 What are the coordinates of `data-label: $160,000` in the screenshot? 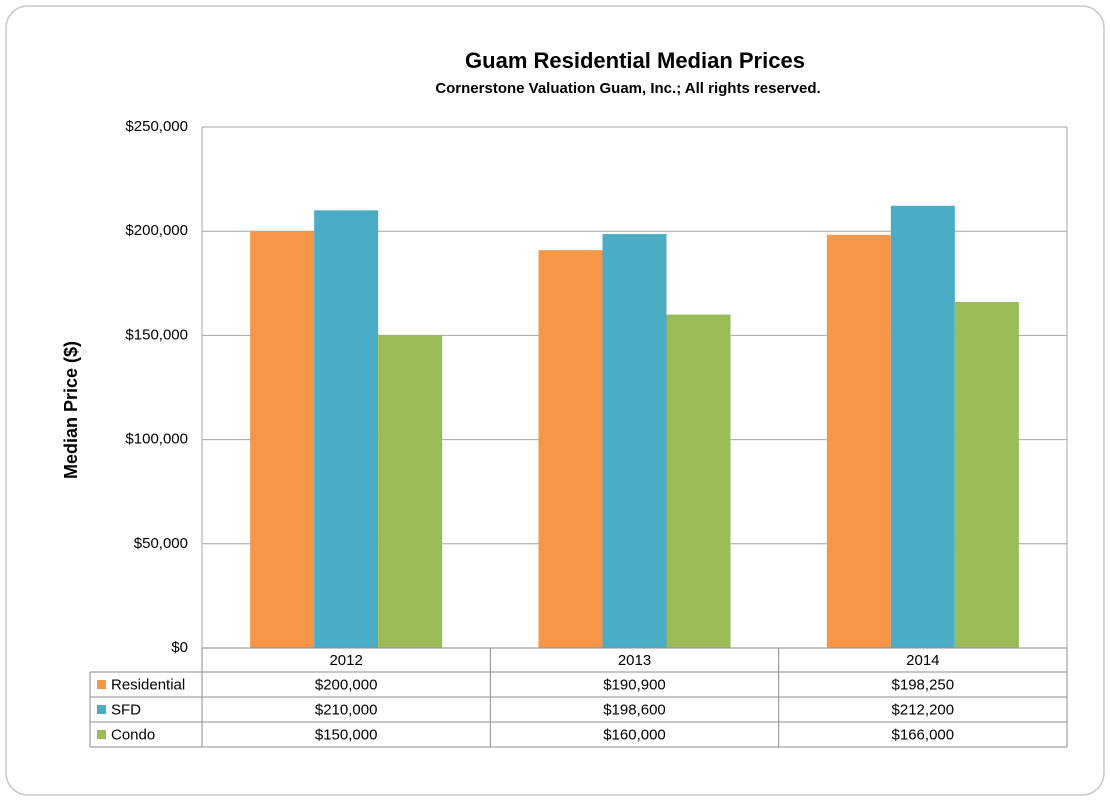 It's located at (634, 734).